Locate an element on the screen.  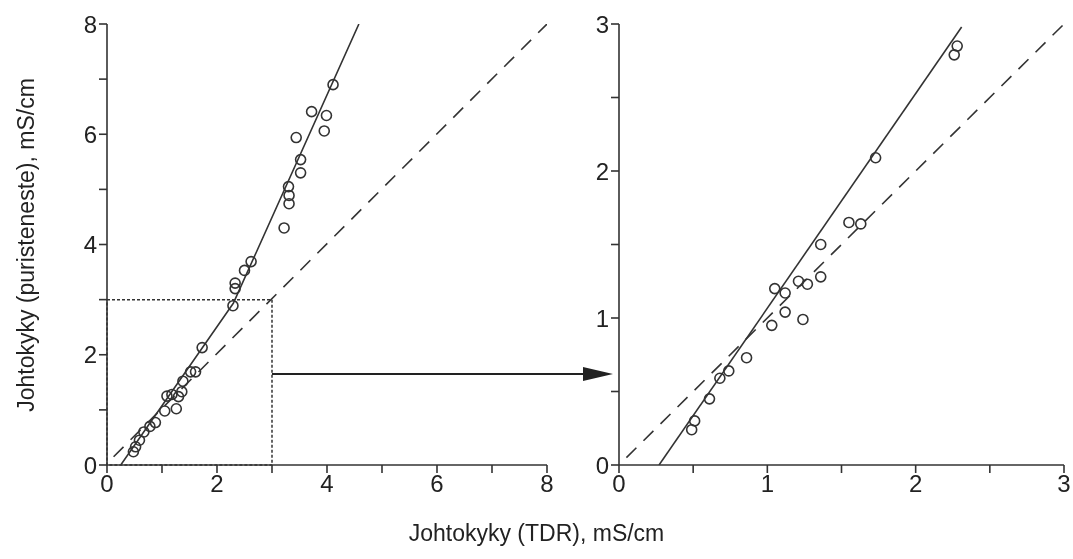
x-tick-label: 8 is located at coordinates (547, 484).